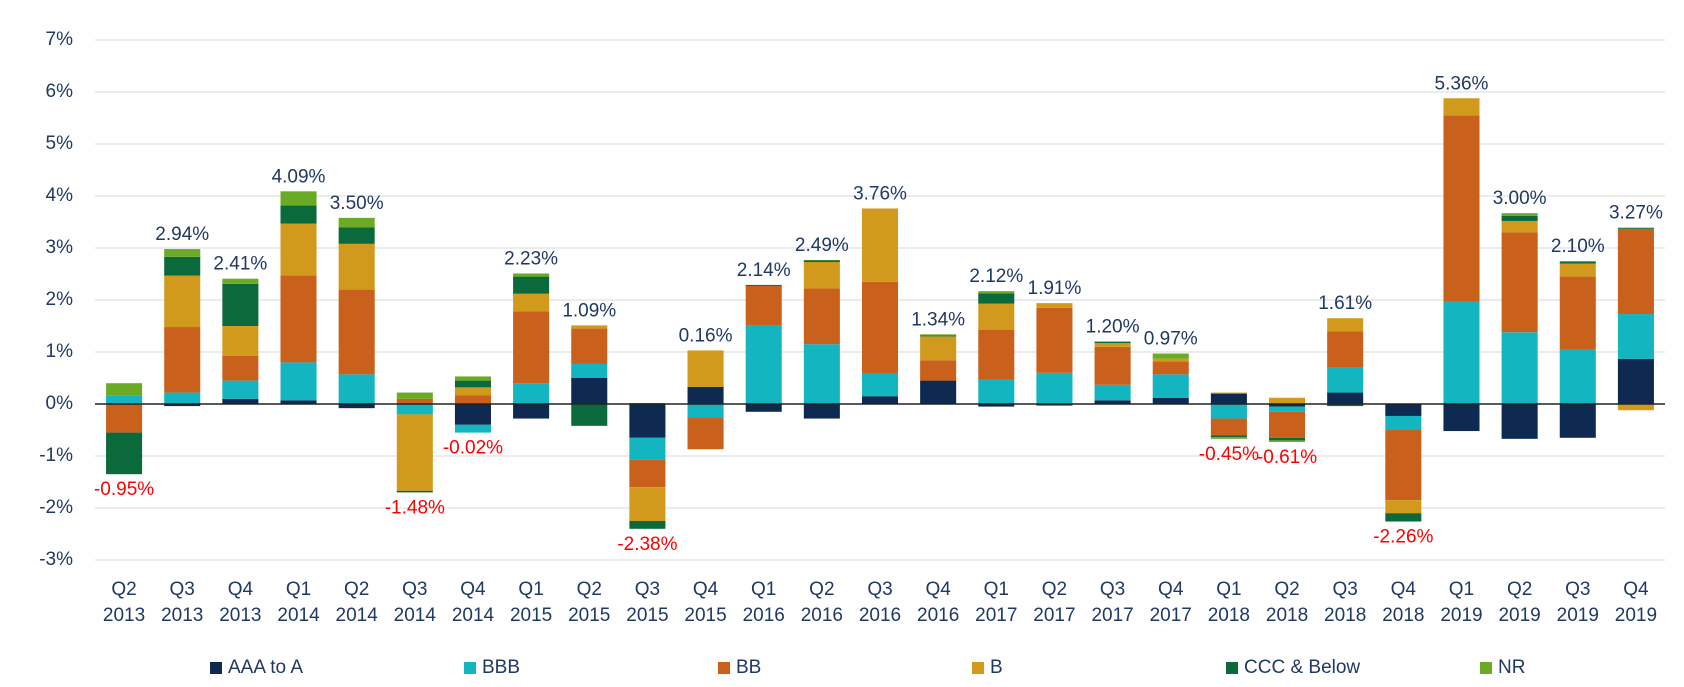 Image resolution: width=1684 pixels, height=687 pixels. Describe the element at coordinates (56, 507) in the screenshot. I see `y-tick-label: -2%` at that location.